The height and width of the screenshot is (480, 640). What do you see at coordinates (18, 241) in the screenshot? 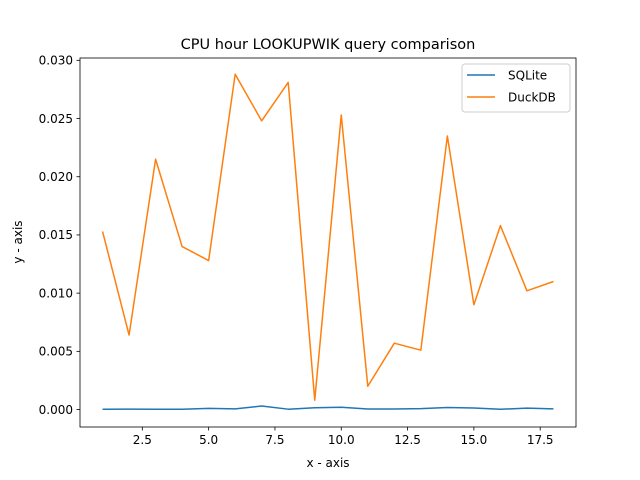
I see `y-axis-label: y - axis` at bounding box center [18, 241].